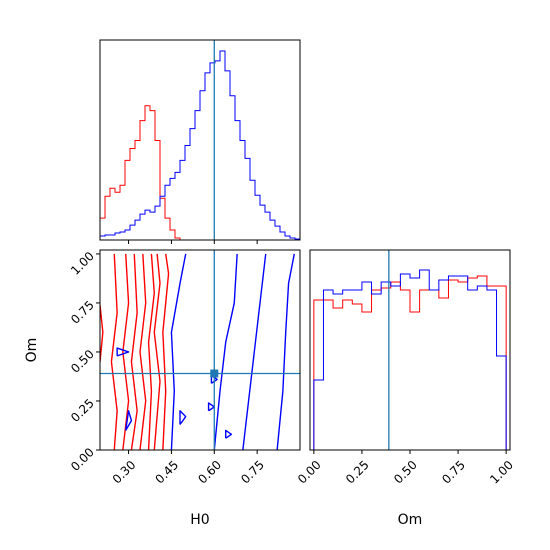 The image size is (550, 550). Describe the element at coordinates (357, 472) in the screenshot. I see `om-xtick-label-1: 0.25` at that location.